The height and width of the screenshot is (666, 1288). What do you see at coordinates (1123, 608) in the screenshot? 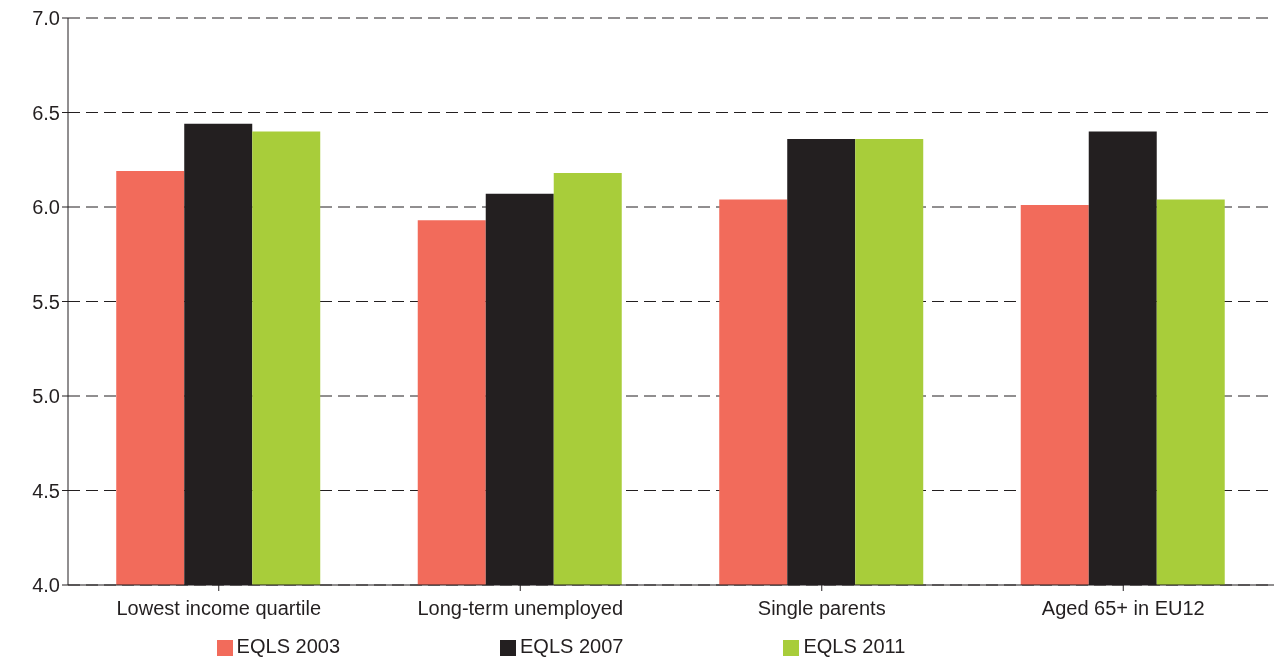
I see `x-tick-label: Aged 65+ in EU12` at bounding box center [1123, 608].